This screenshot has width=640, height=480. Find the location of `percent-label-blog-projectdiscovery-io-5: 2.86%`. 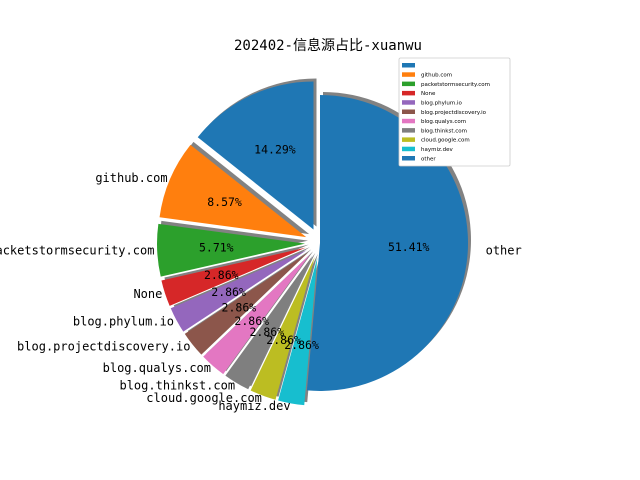

percent-label-blog-projectdiscovery-io-5: 2.86% is located at coordinates (239, 308).